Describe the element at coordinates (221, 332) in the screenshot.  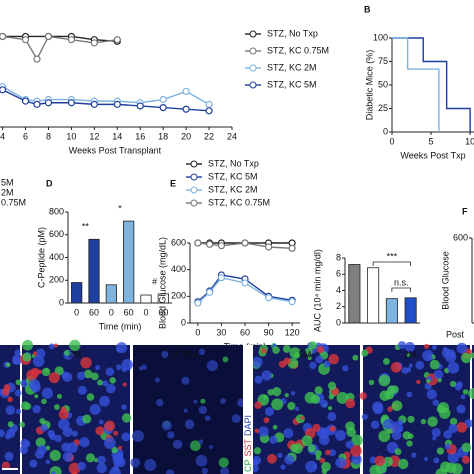
I see `x-tick-label: 30` at that location.